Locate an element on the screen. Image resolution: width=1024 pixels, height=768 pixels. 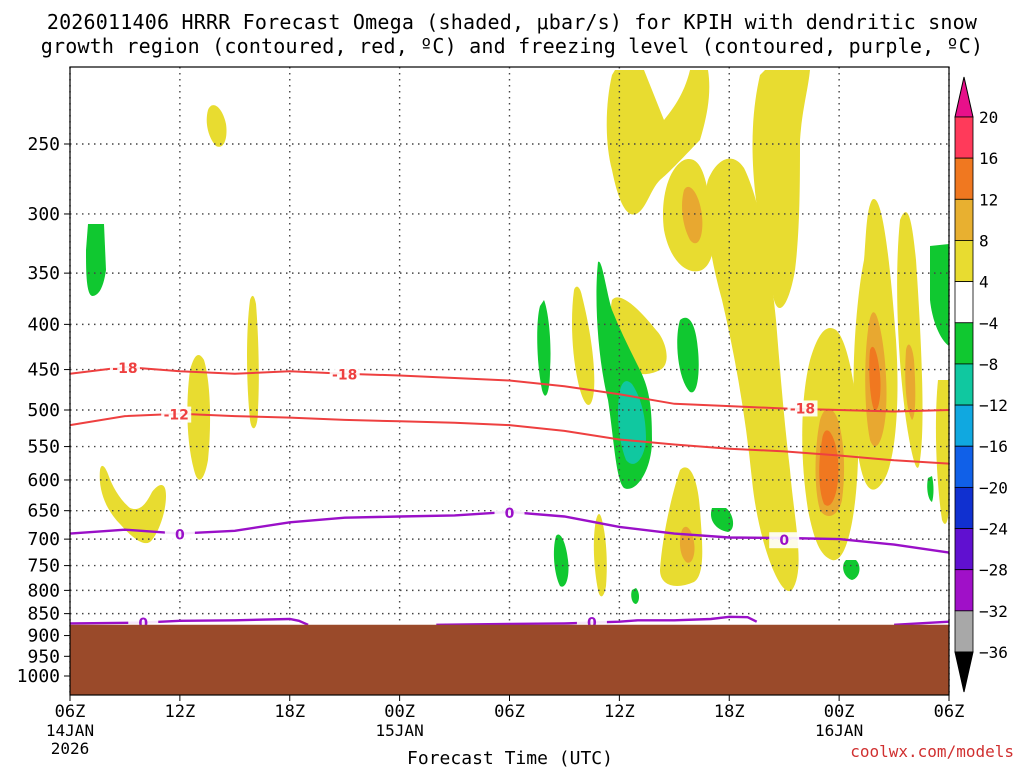
x-tick-date: 15JAN is located at coordinates (400, 730).